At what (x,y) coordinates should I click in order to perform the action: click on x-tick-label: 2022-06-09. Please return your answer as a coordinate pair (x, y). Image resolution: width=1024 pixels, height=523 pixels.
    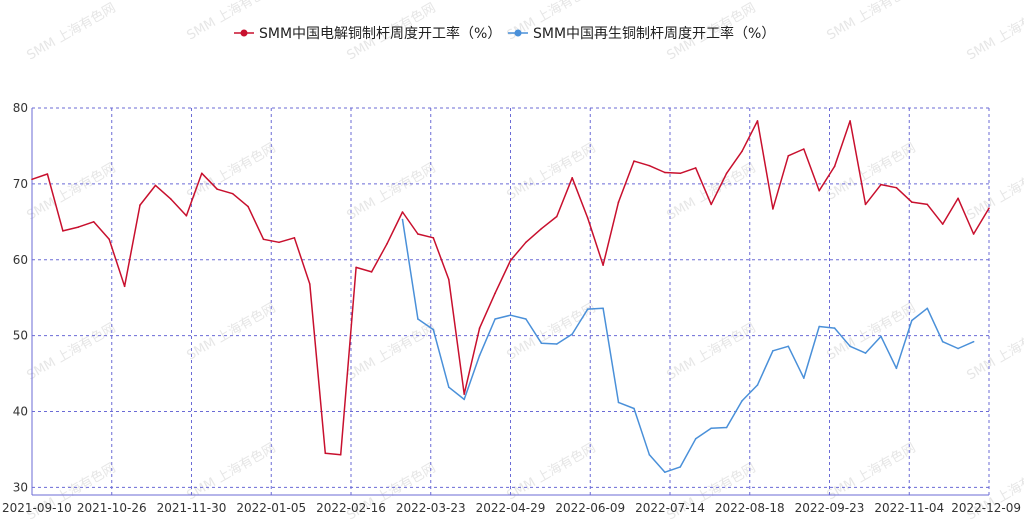
    Looking at the image, I should click on (590, 508).